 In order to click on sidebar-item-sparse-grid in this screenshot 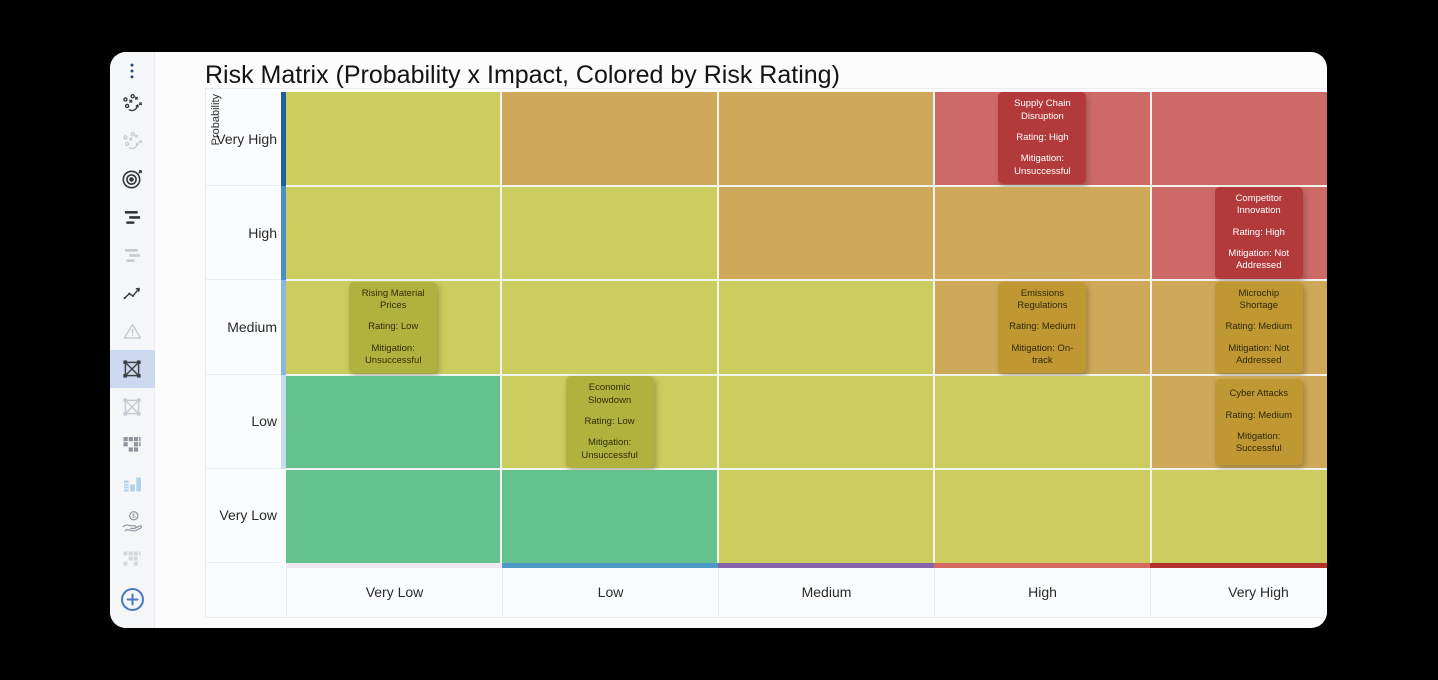, I will do `click(132, 559)`.